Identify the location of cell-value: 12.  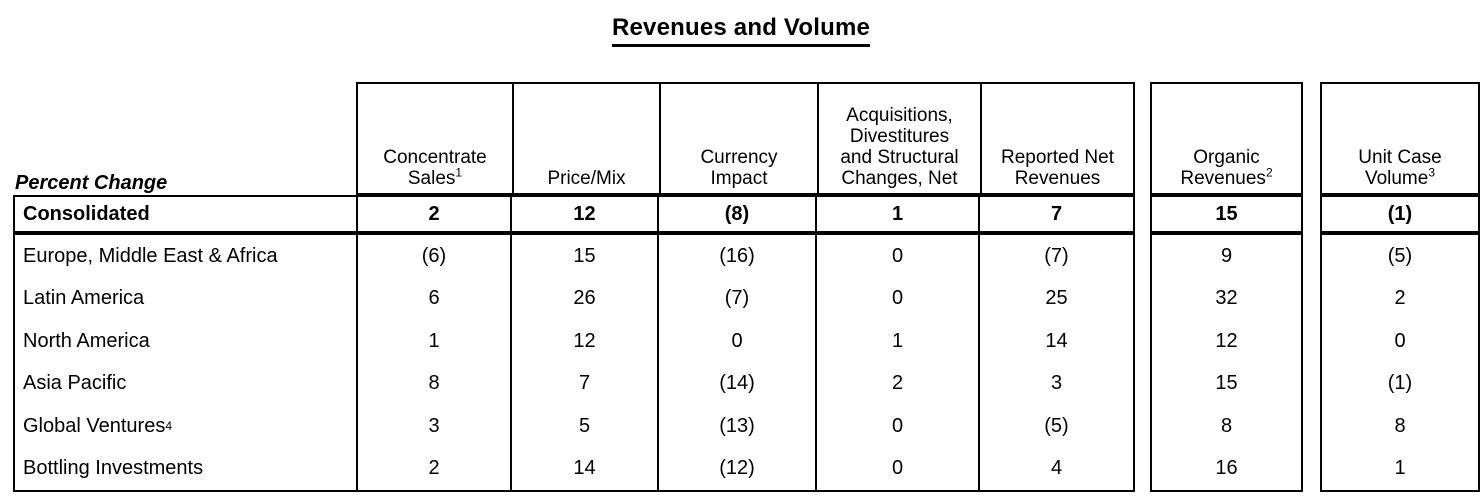
(583, 341).